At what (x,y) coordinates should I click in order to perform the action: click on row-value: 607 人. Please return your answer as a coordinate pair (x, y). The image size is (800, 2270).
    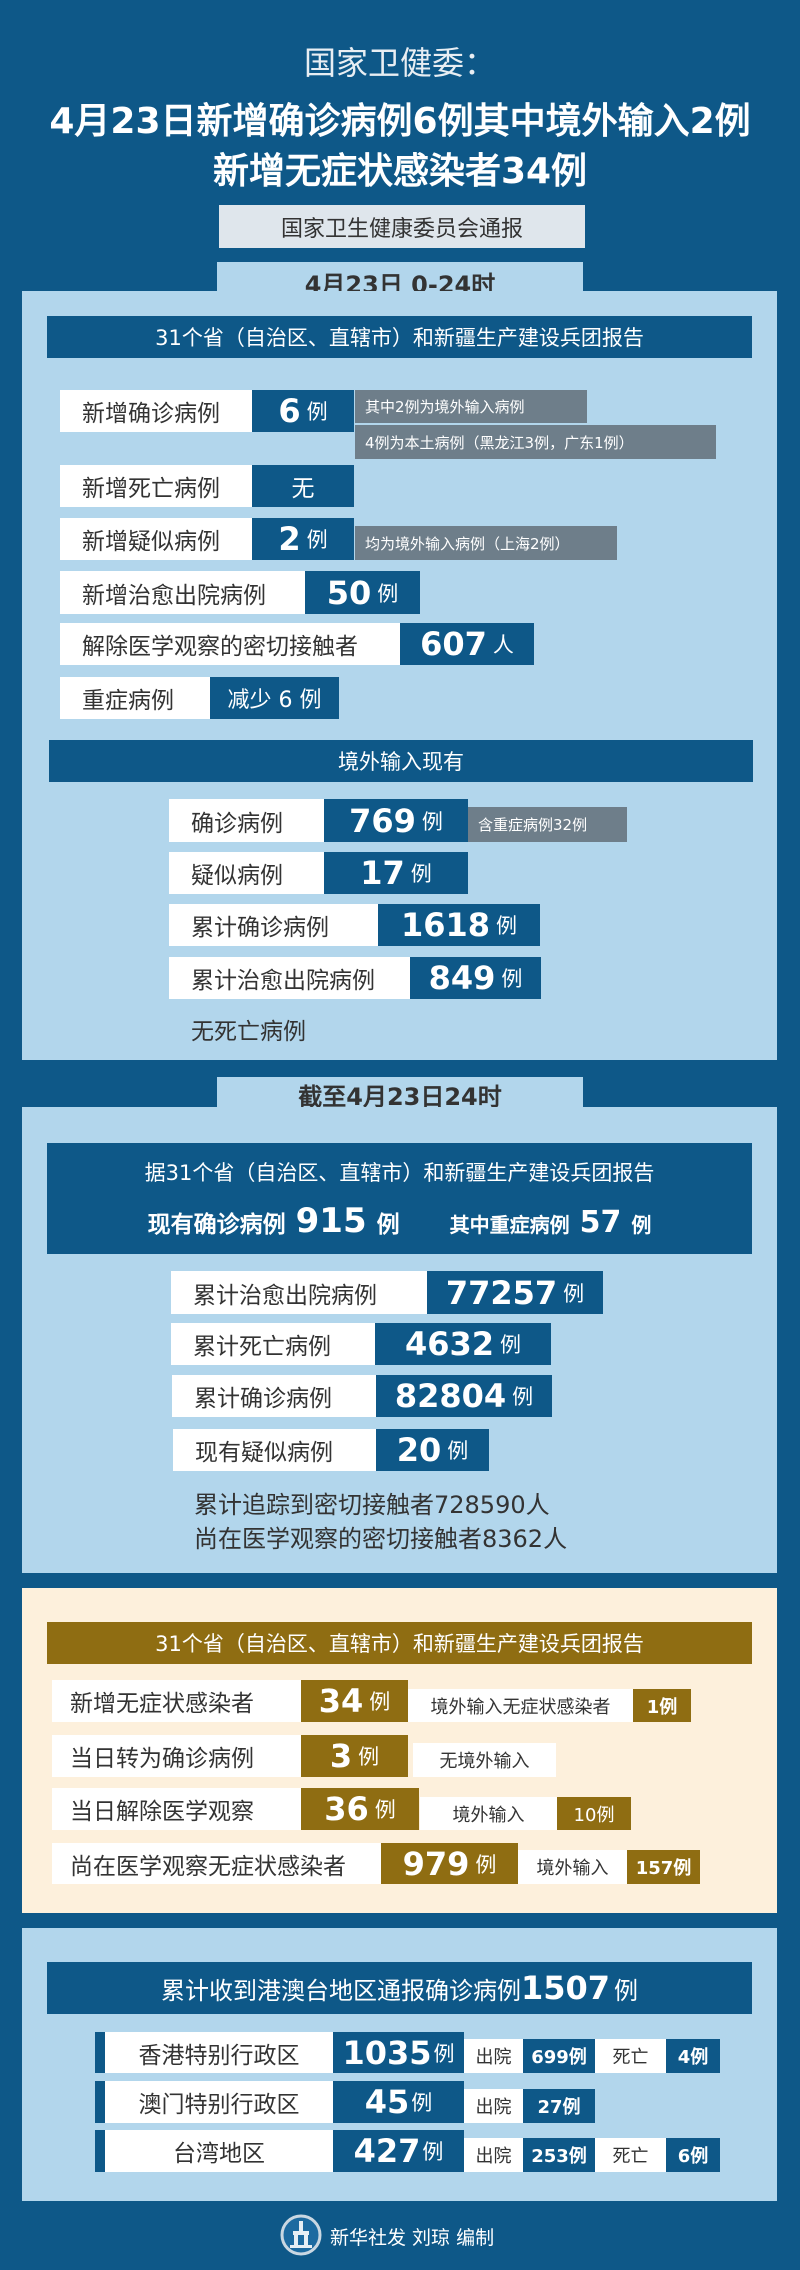
    Looking at the image, I should click on (467, 644).